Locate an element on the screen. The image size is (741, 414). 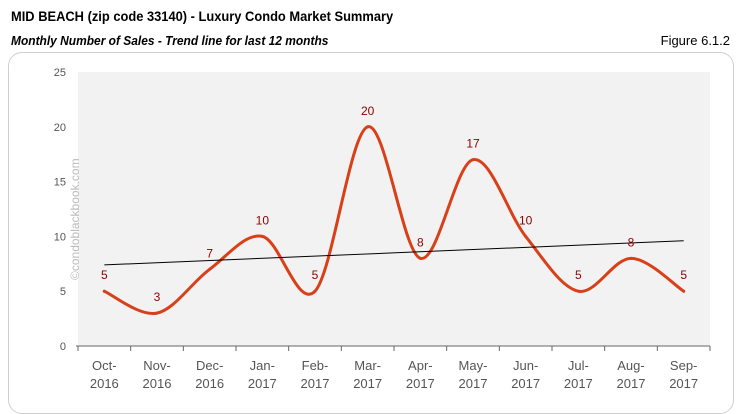
watermark: ©condoblackbook.com is located at coordinates (75, 219).